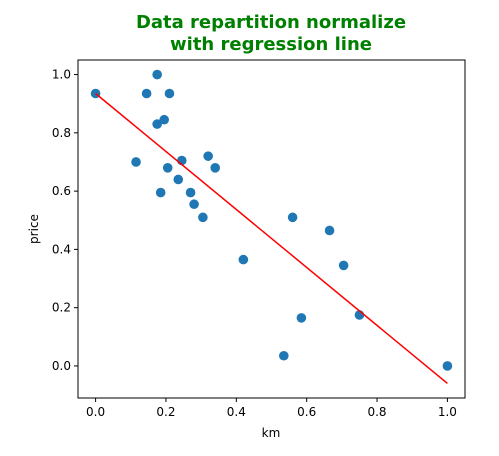 This screenshot has height=456, width=499. I want to click on chart-title-line-2: with regression line, so click(271, 44).